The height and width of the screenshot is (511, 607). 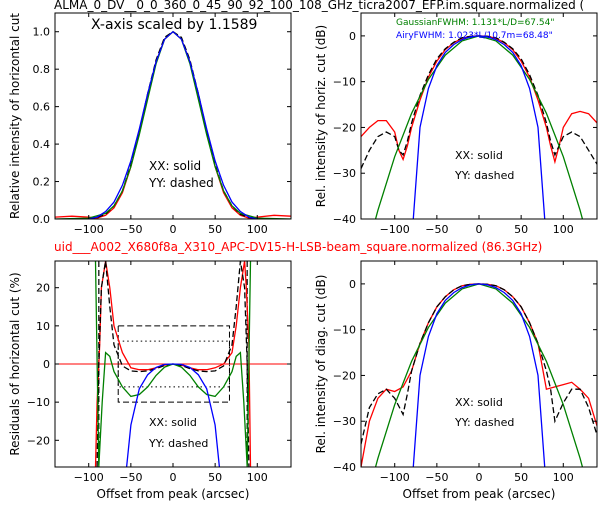 I want to click on y-tick-label: 10, so click(x=43, y=326).